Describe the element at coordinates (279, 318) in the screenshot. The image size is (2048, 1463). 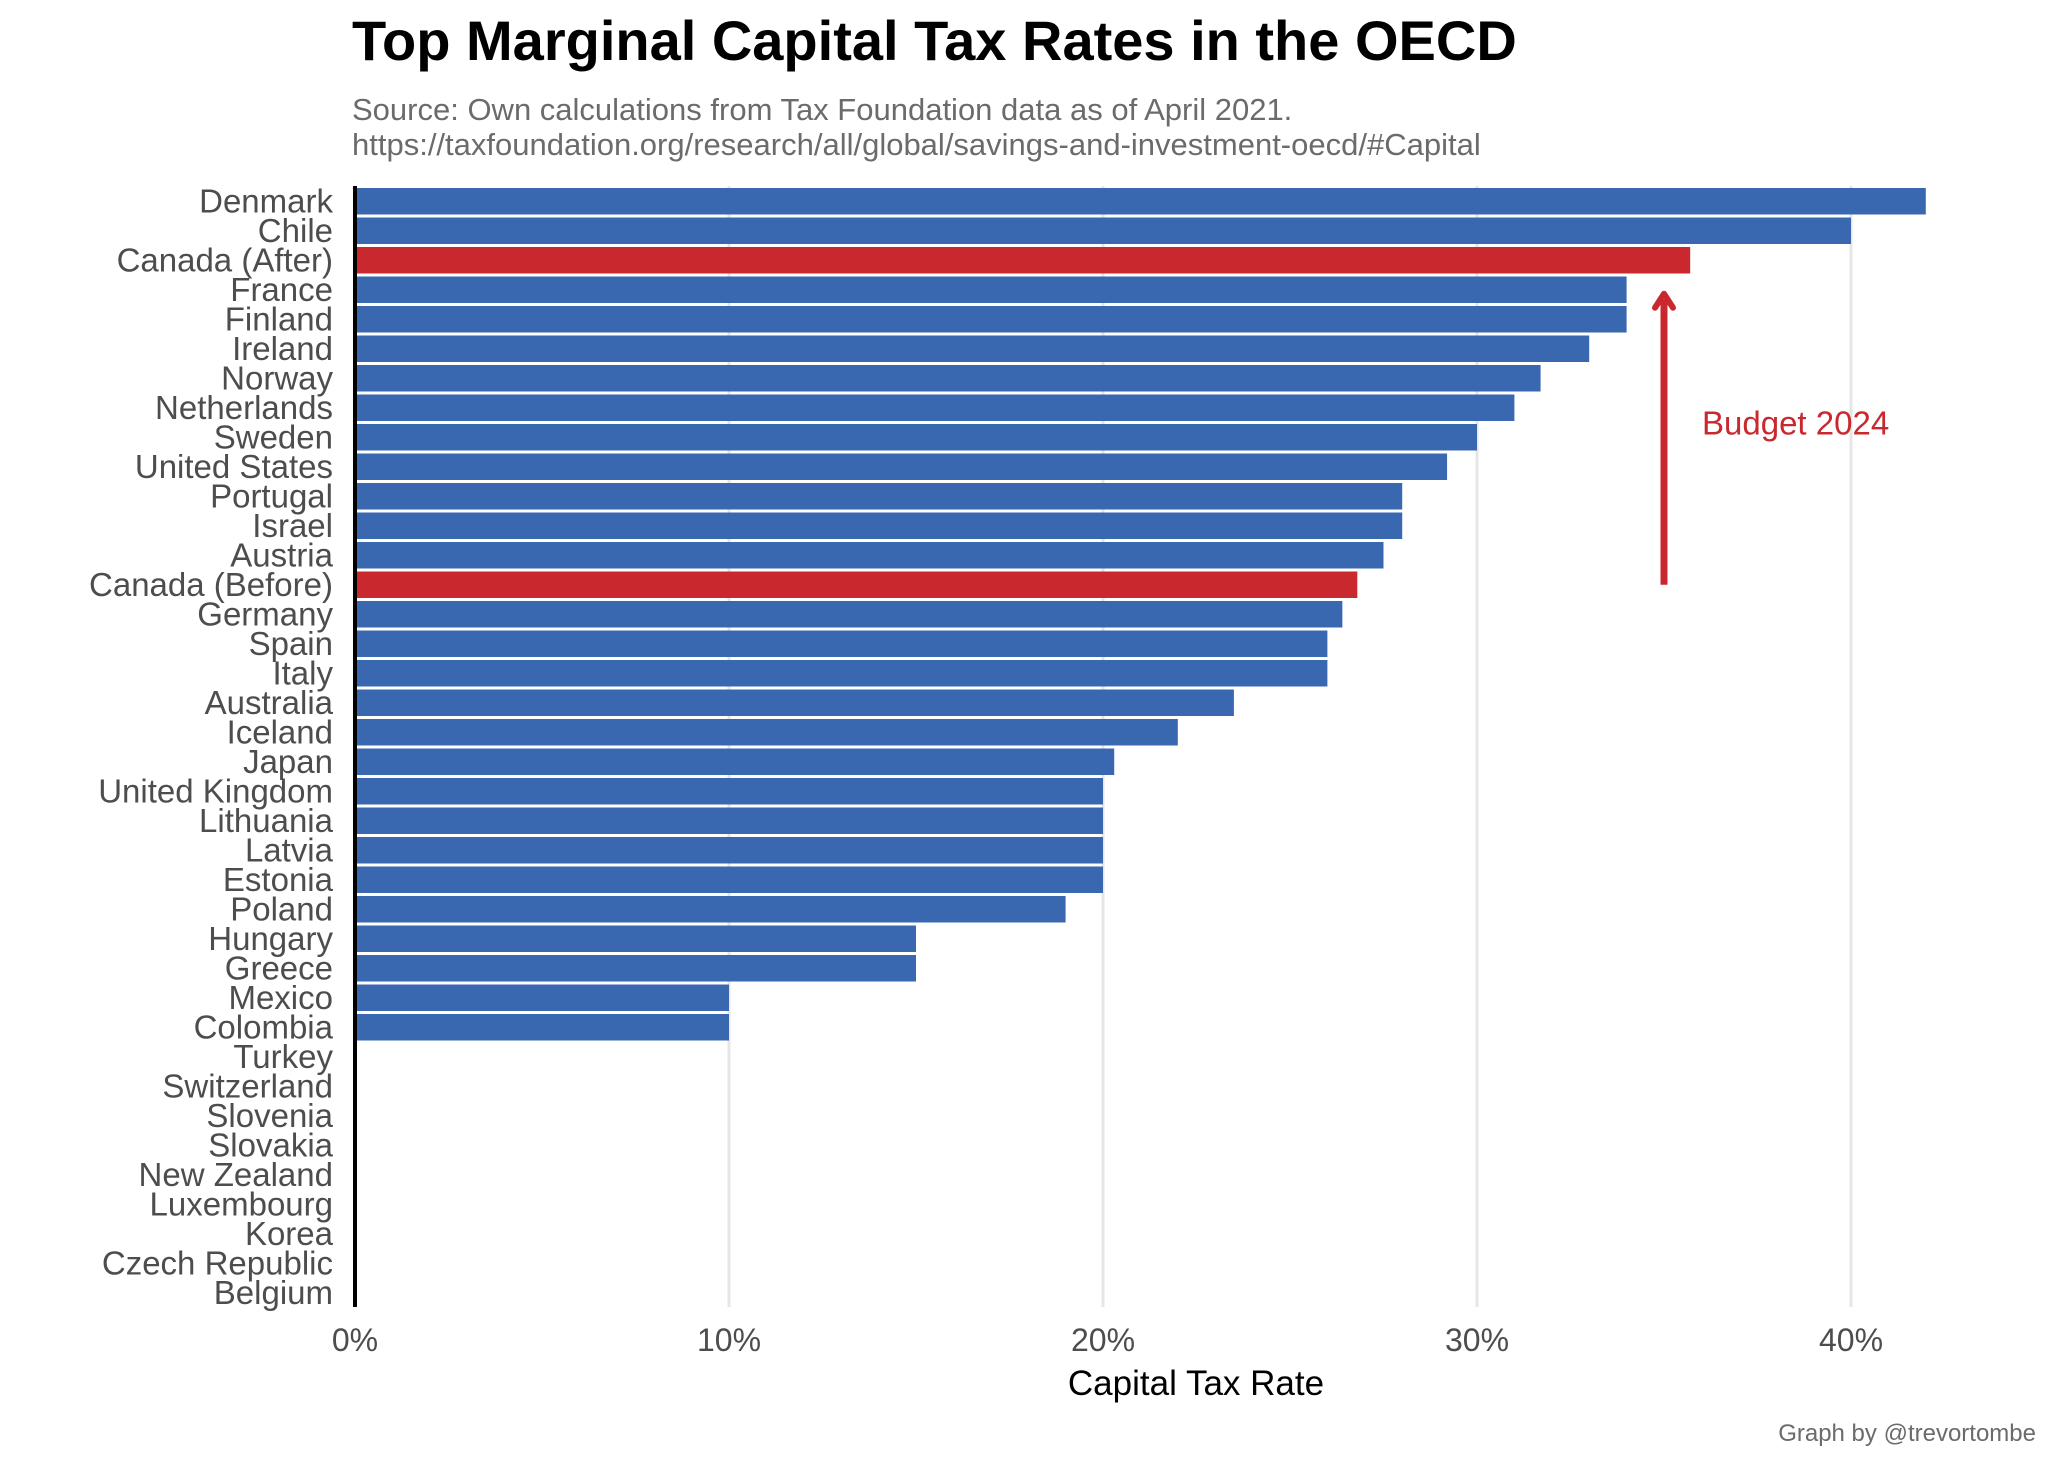
I see `y-label-finland: Finland` at that location.